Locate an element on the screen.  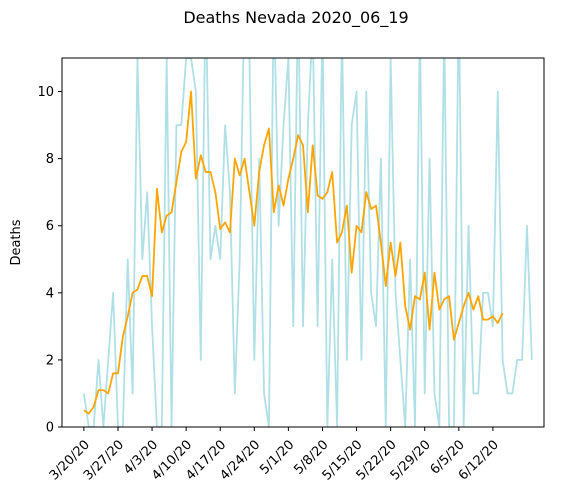
chart-title: Deaths Nevada 2020_06_19 is located at coordinates (295, 18).